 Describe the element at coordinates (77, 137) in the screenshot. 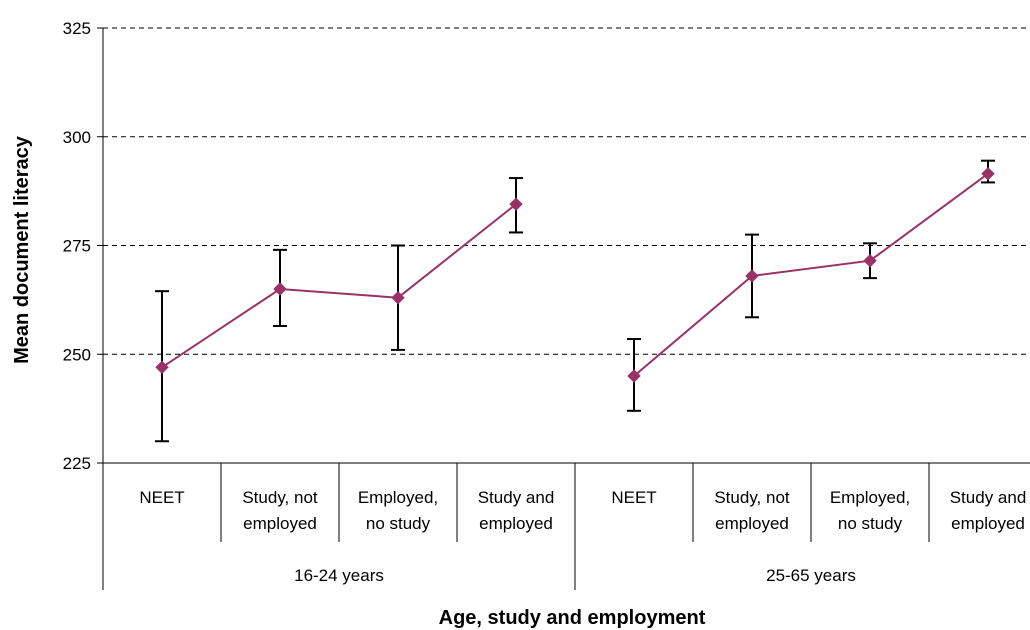

I see `y-tick-label: 300` at that location.